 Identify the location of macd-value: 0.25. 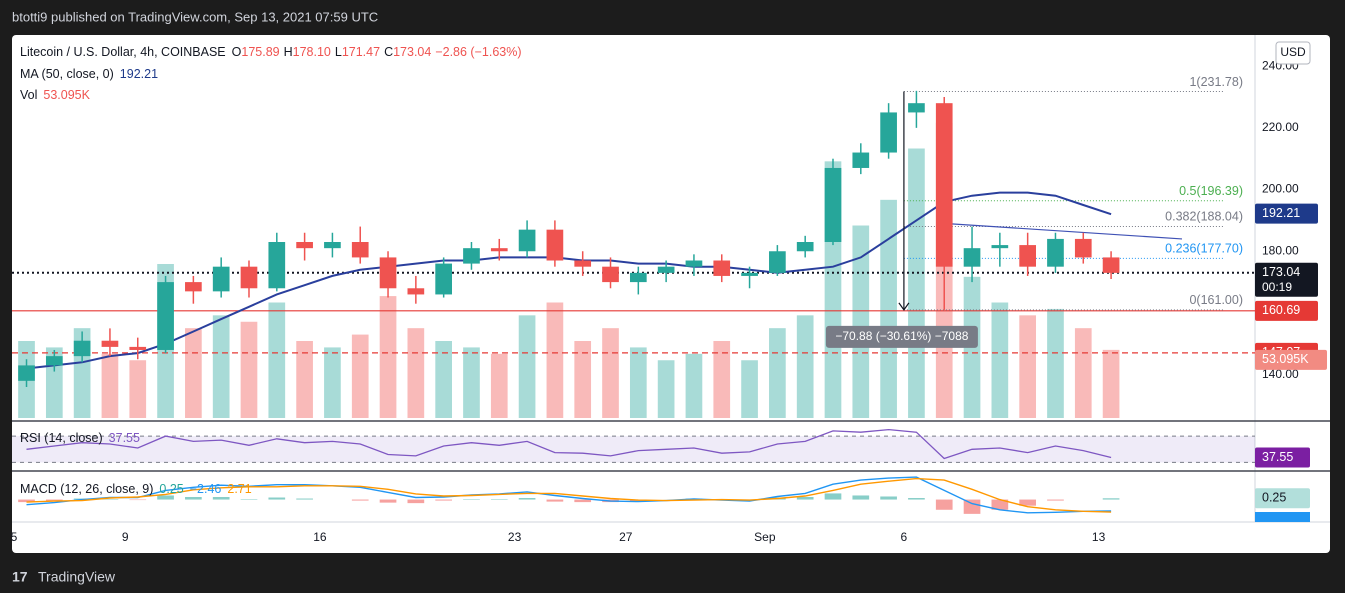
(171, 489).